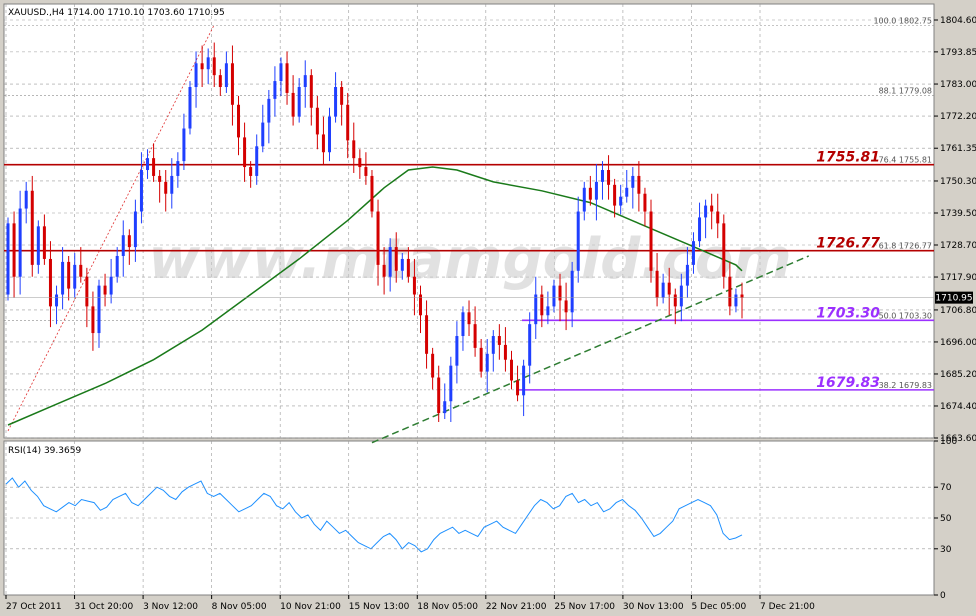 Image resolution: width=976 pixels, height=616 pixels. What do you see at coordinates (958, 311) in the screenshot?
I see `price-tick-label: 1706.80` at bounding box center [958, 311].